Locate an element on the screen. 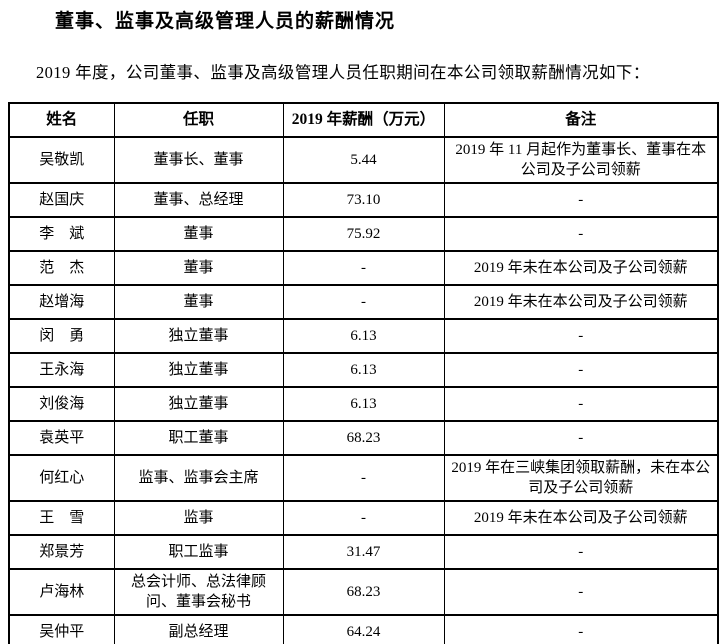 This screenshot has height=644, width=725. table-row: 刘俊海 独立董事 6.13- is located at coordinates (363, 404).